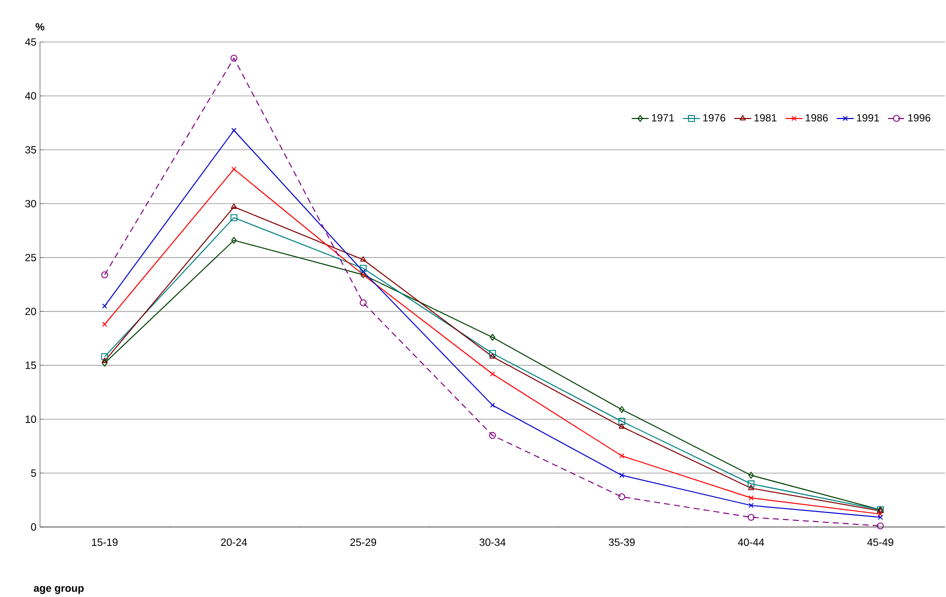 This screenshot has width=946, height=597. I want to click on y-tick-label: 30, so click(30, 204).